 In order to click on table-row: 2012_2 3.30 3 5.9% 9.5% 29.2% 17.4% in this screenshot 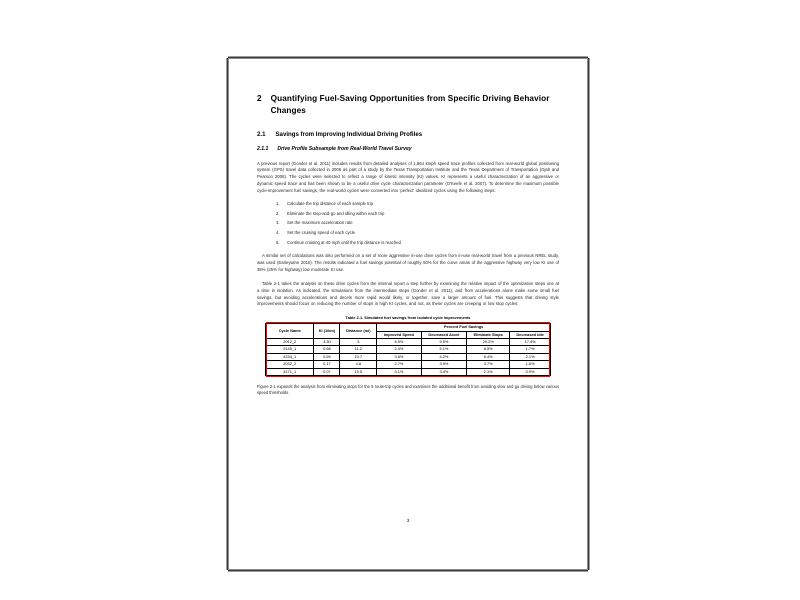, I will do `click(407, 342)`.